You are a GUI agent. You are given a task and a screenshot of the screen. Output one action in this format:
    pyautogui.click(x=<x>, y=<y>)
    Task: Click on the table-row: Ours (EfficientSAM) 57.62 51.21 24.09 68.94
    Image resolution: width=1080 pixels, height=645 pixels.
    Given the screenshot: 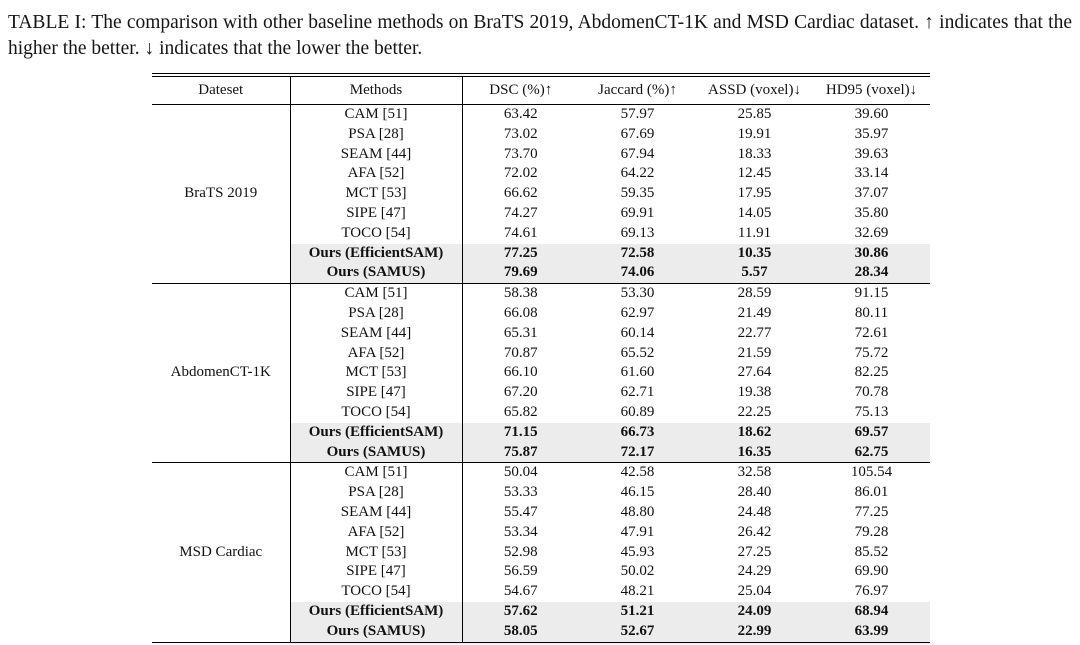 What is the action you would take?
    pyautogui.click(x=541, y=611)
    